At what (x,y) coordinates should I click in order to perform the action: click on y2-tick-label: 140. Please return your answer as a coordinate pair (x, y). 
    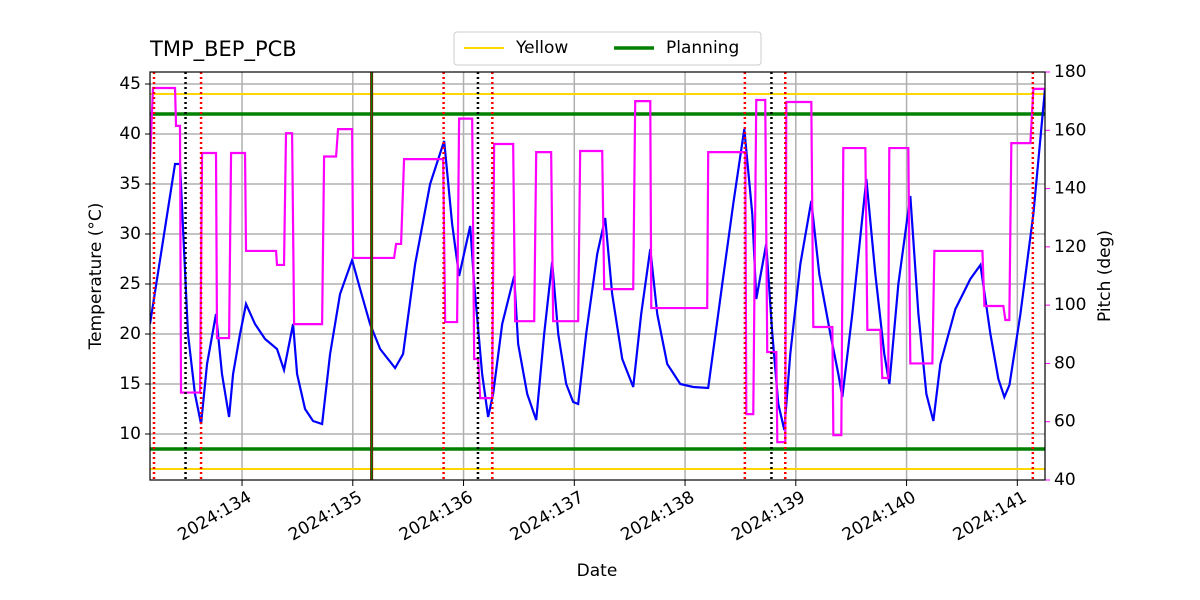
    Looking at the image, I should click on (1070, 189).